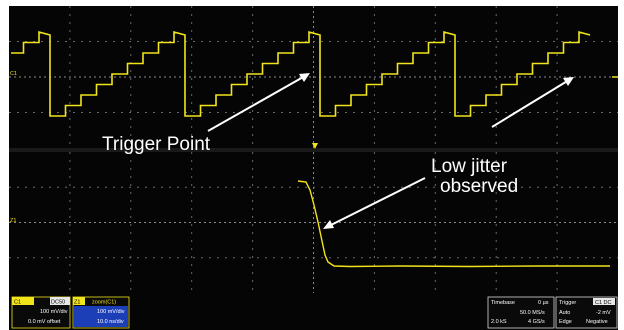  What do you see at coordinates (603, 303) in the screenshot?
I see `trigger-source-code: C1 DC` at bounding box center [603, 303].